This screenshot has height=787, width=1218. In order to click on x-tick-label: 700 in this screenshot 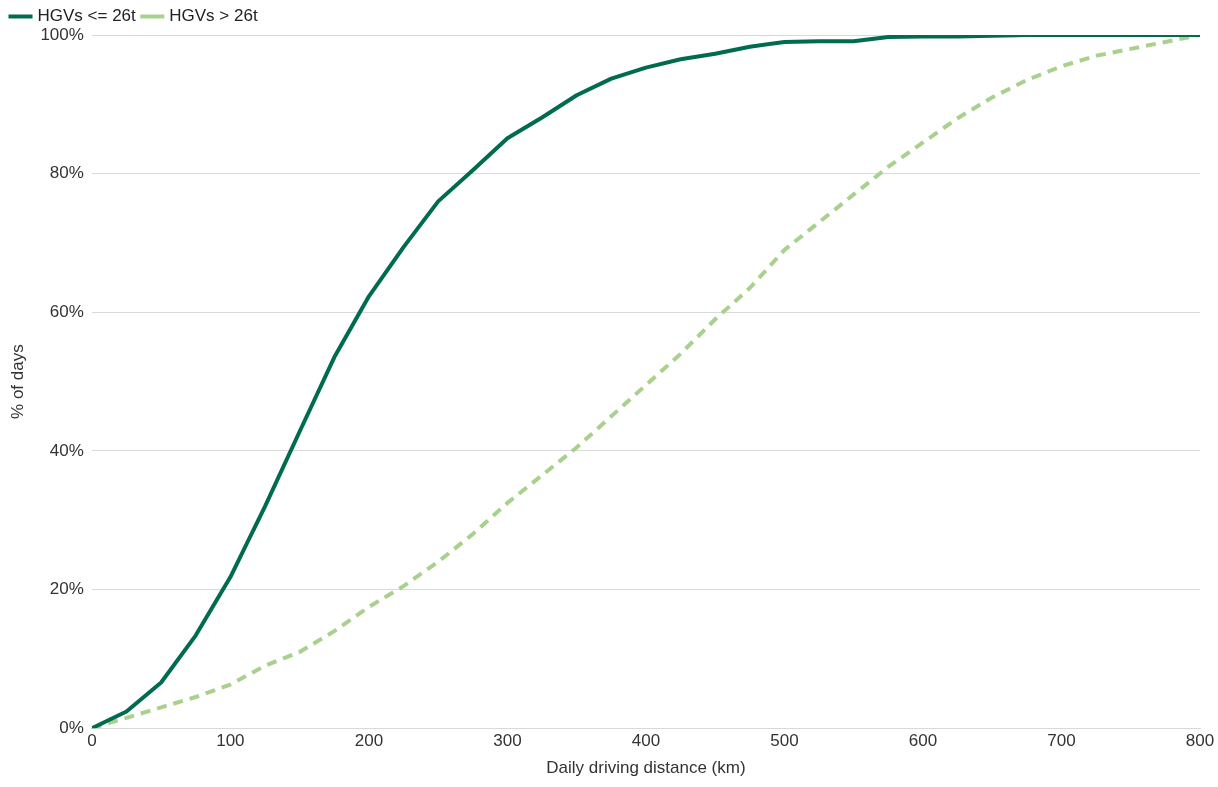, I will do `click(1061, 741)`.